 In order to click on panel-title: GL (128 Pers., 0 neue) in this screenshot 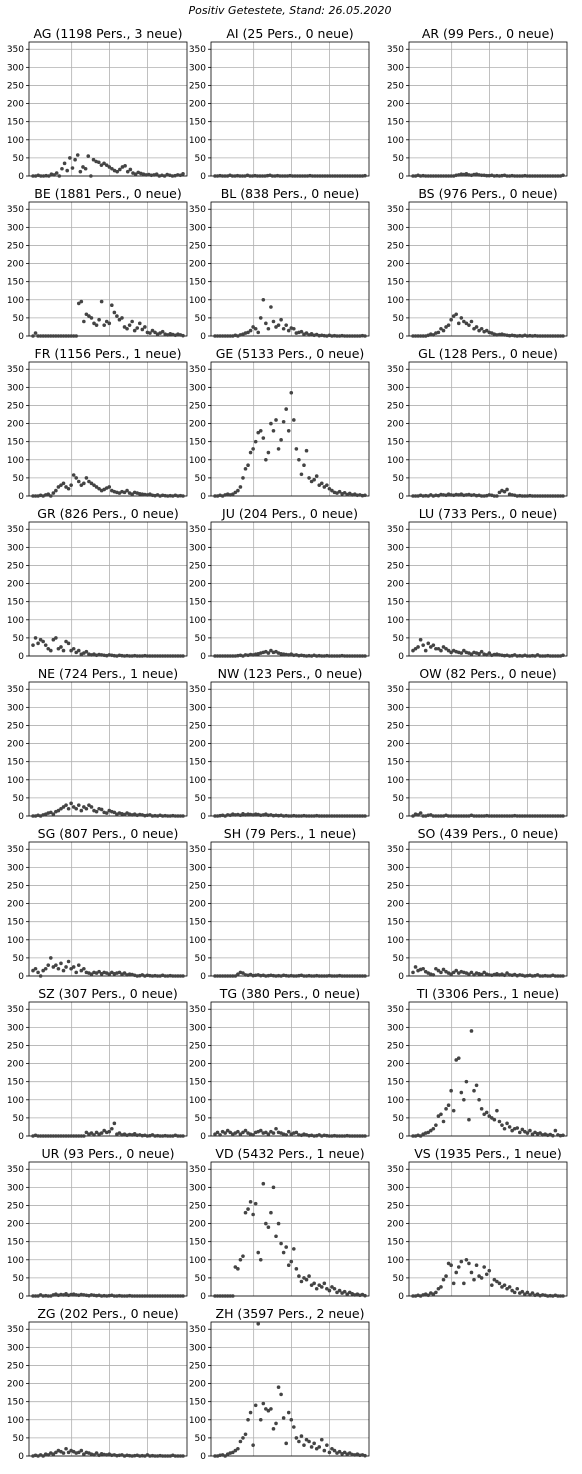, I will do `click(488, 353)`.